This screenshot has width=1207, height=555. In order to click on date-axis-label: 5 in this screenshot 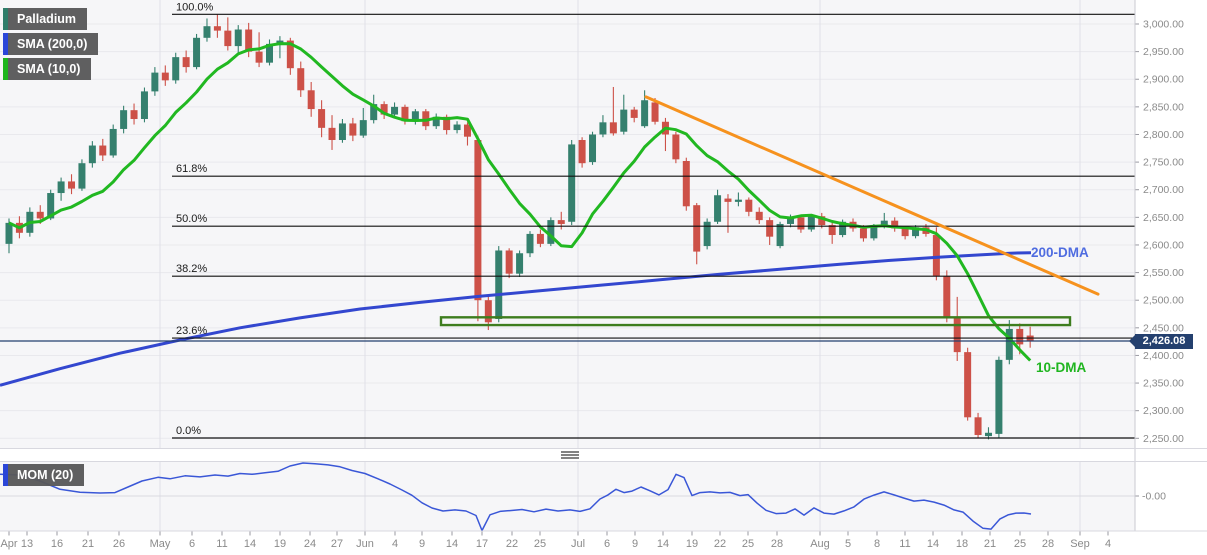, I will do `click(848, 544)`.